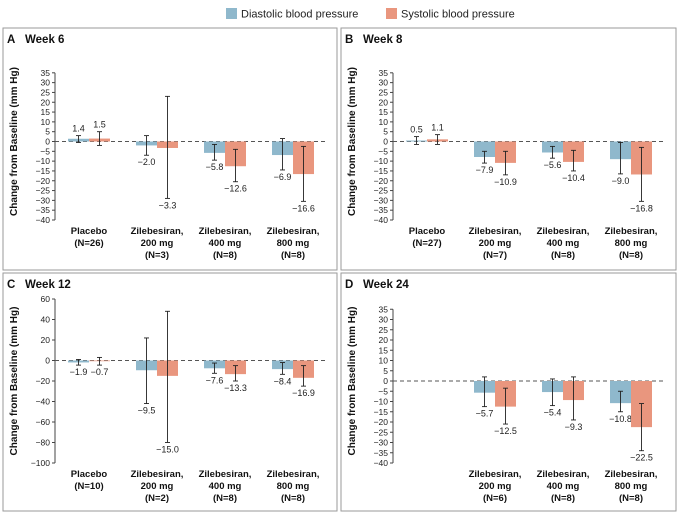  What do you see at coordinates (235, 388) in the screenshot?
I see `value-label-systolic: −13.3` at bounding box center [235, 388].